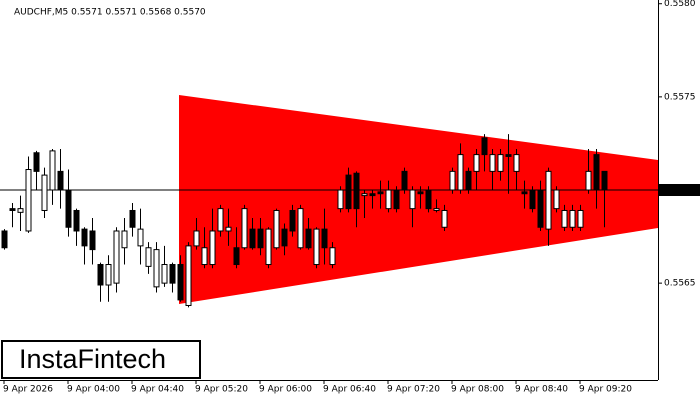 The height and width of the screenshot is (400, 700). What do you see at coordinates (92, 359) in the screenshot?
I see `logo: InstaFintech` at bounding box center [92, 359].